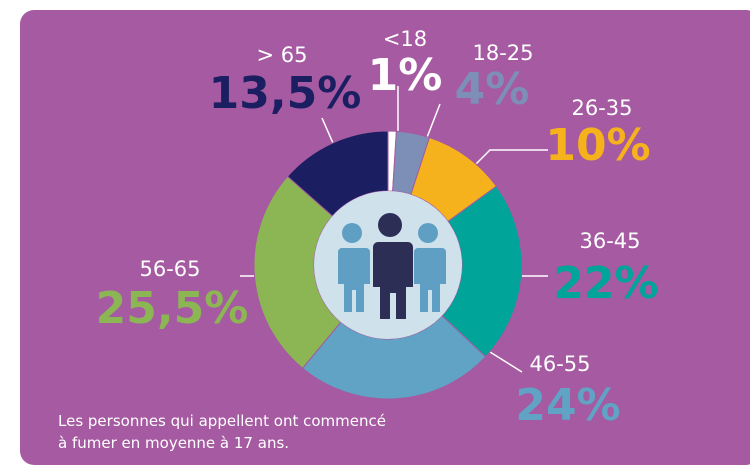  Describe the element at coordinates (601, 108) in the screenshot. I see `category-label: 26-35` at that location.